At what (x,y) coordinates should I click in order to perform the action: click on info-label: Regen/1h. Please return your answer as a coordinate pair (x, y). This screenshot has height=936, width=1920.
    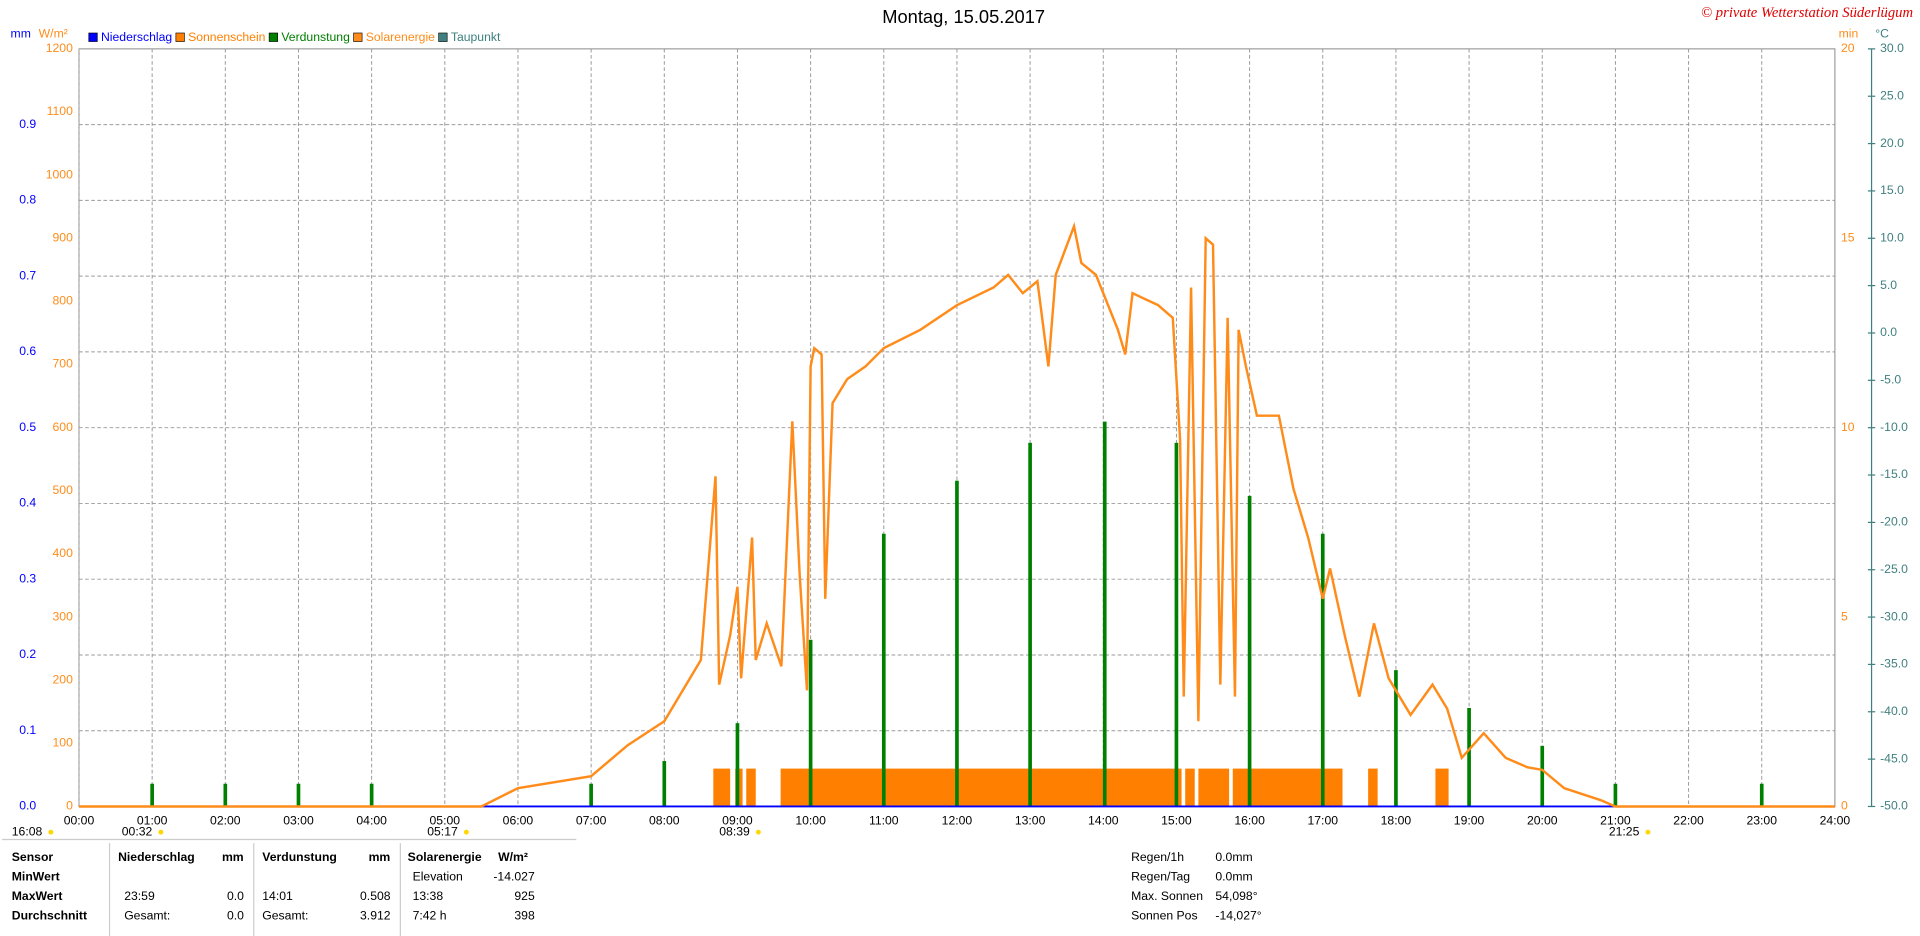
    Looking at the image, I should click on (1157, 857).